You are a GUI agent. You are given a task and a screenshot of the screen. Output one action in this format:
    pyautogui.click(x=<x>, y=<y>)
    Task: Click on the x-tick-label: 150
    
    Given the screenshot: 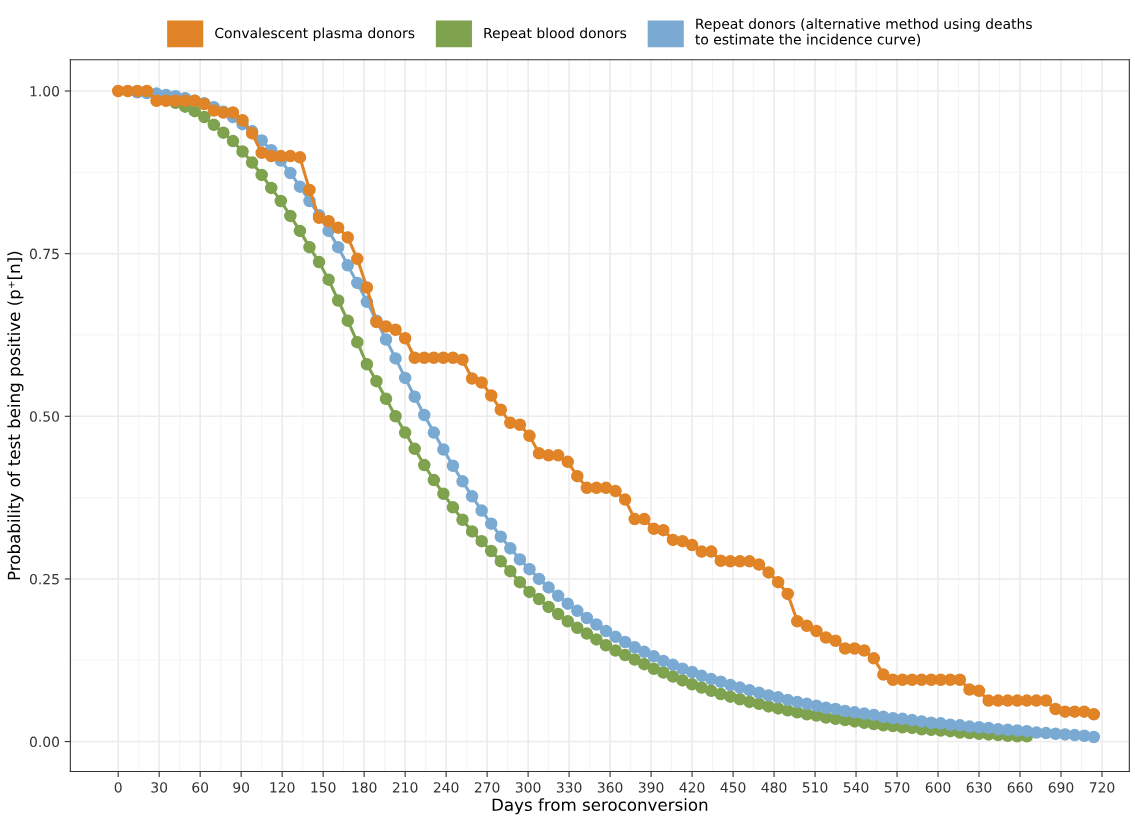 What is the action you would take?
    pyautogui.click(x=323, y=787)
    